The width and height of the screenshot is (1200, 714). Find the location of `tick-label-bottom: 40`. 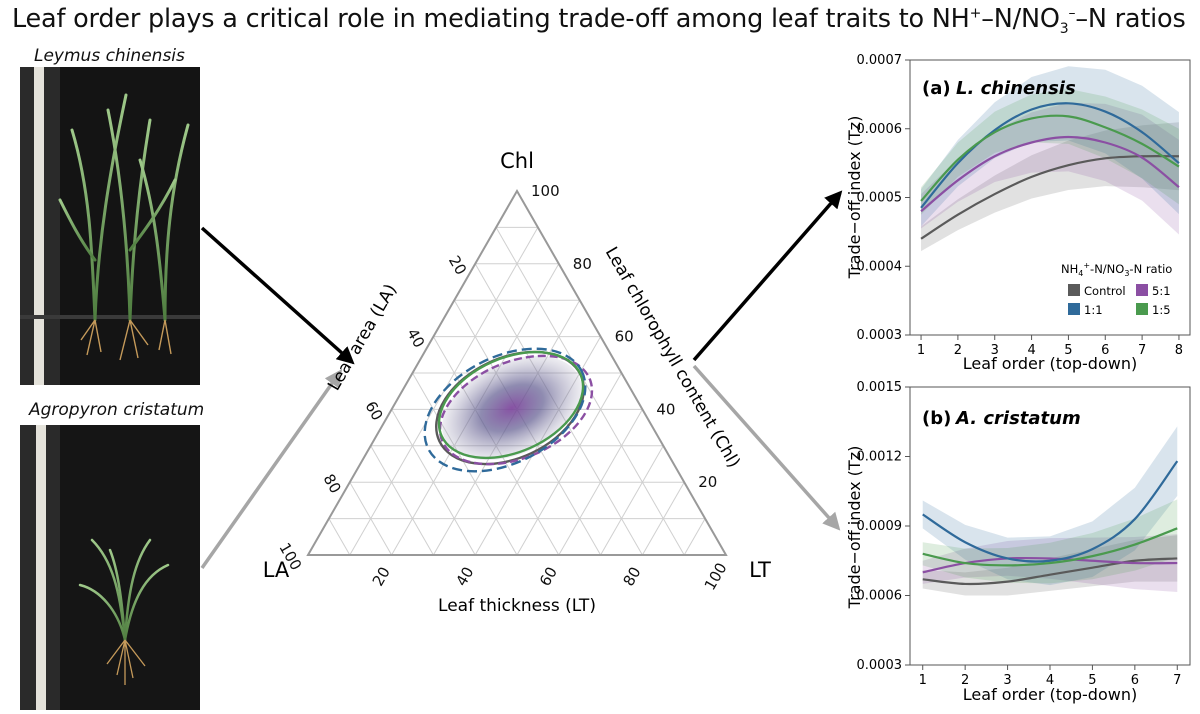

tick-label-bottom: 40 is located at coordinates (464, 577).